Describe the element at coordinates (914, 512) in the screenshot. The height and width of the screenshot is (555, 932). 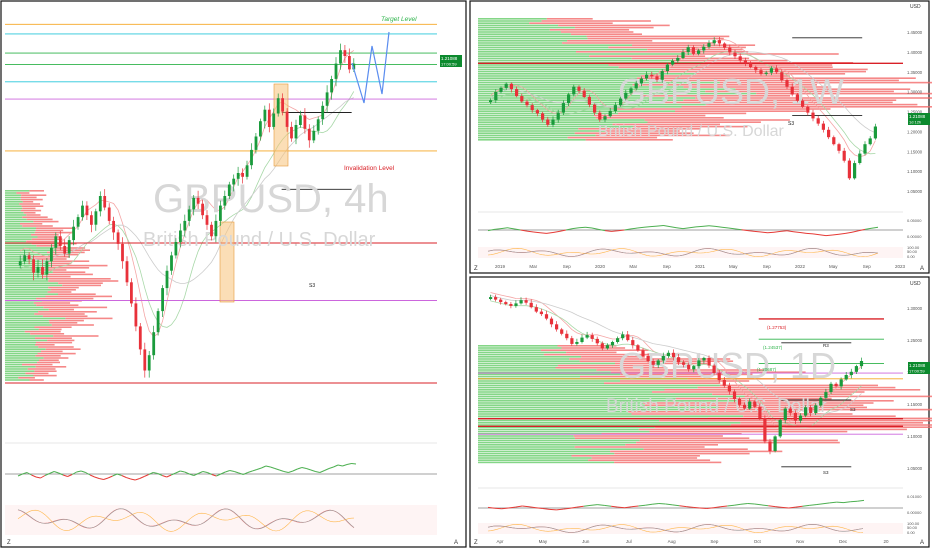
I see `osc-axis-tick: 0.00000` at that location.